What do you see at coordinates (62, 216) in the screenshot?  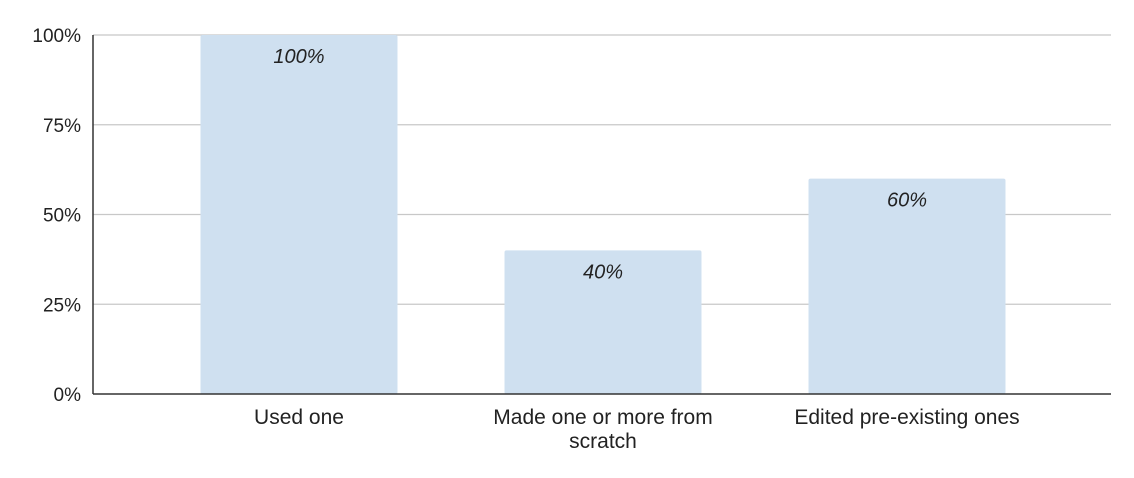 I see `y-tick-label: 50%` at bounding box center [62, 216].